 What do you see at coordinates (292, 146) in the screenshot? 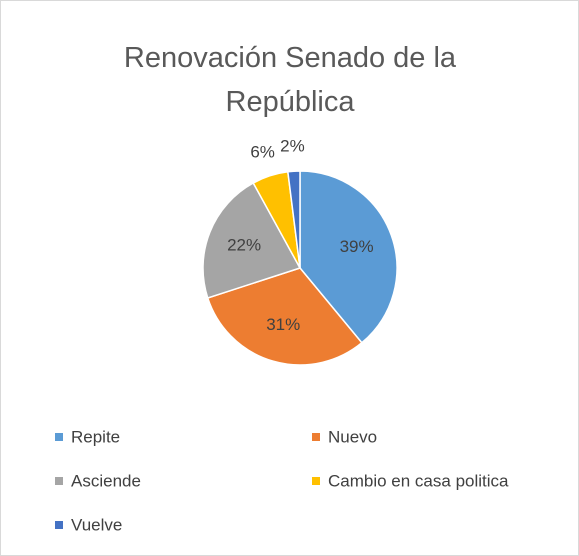
I see `data-label: 2%` at bounding box center [292, 146].